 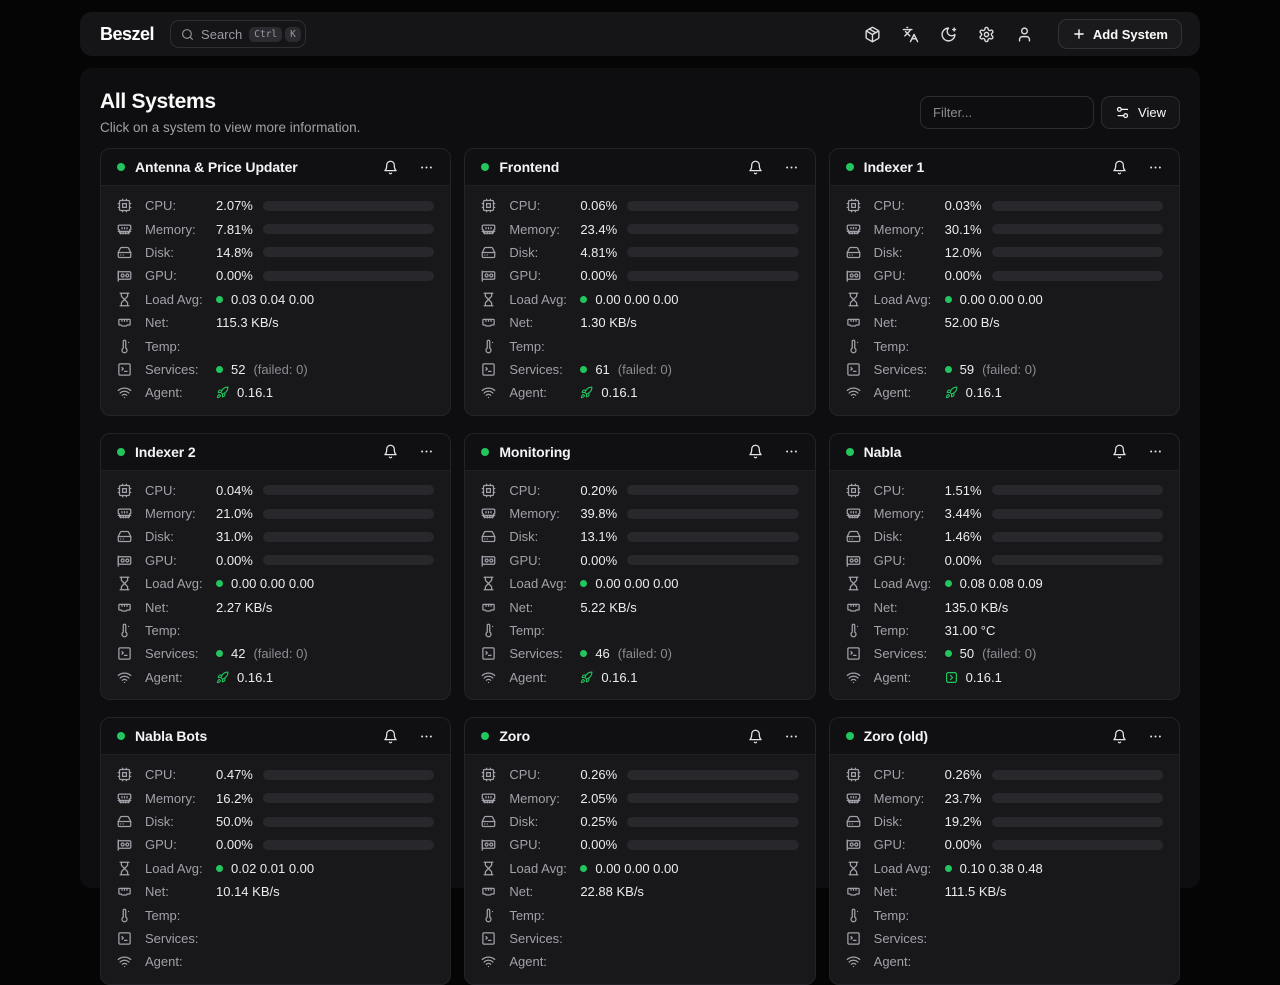 What do you see at coordinates (640, 566) in the screenshot?
I see `system-card: Monitoring CPU: 0.20%` at bounding box center [640, 566].